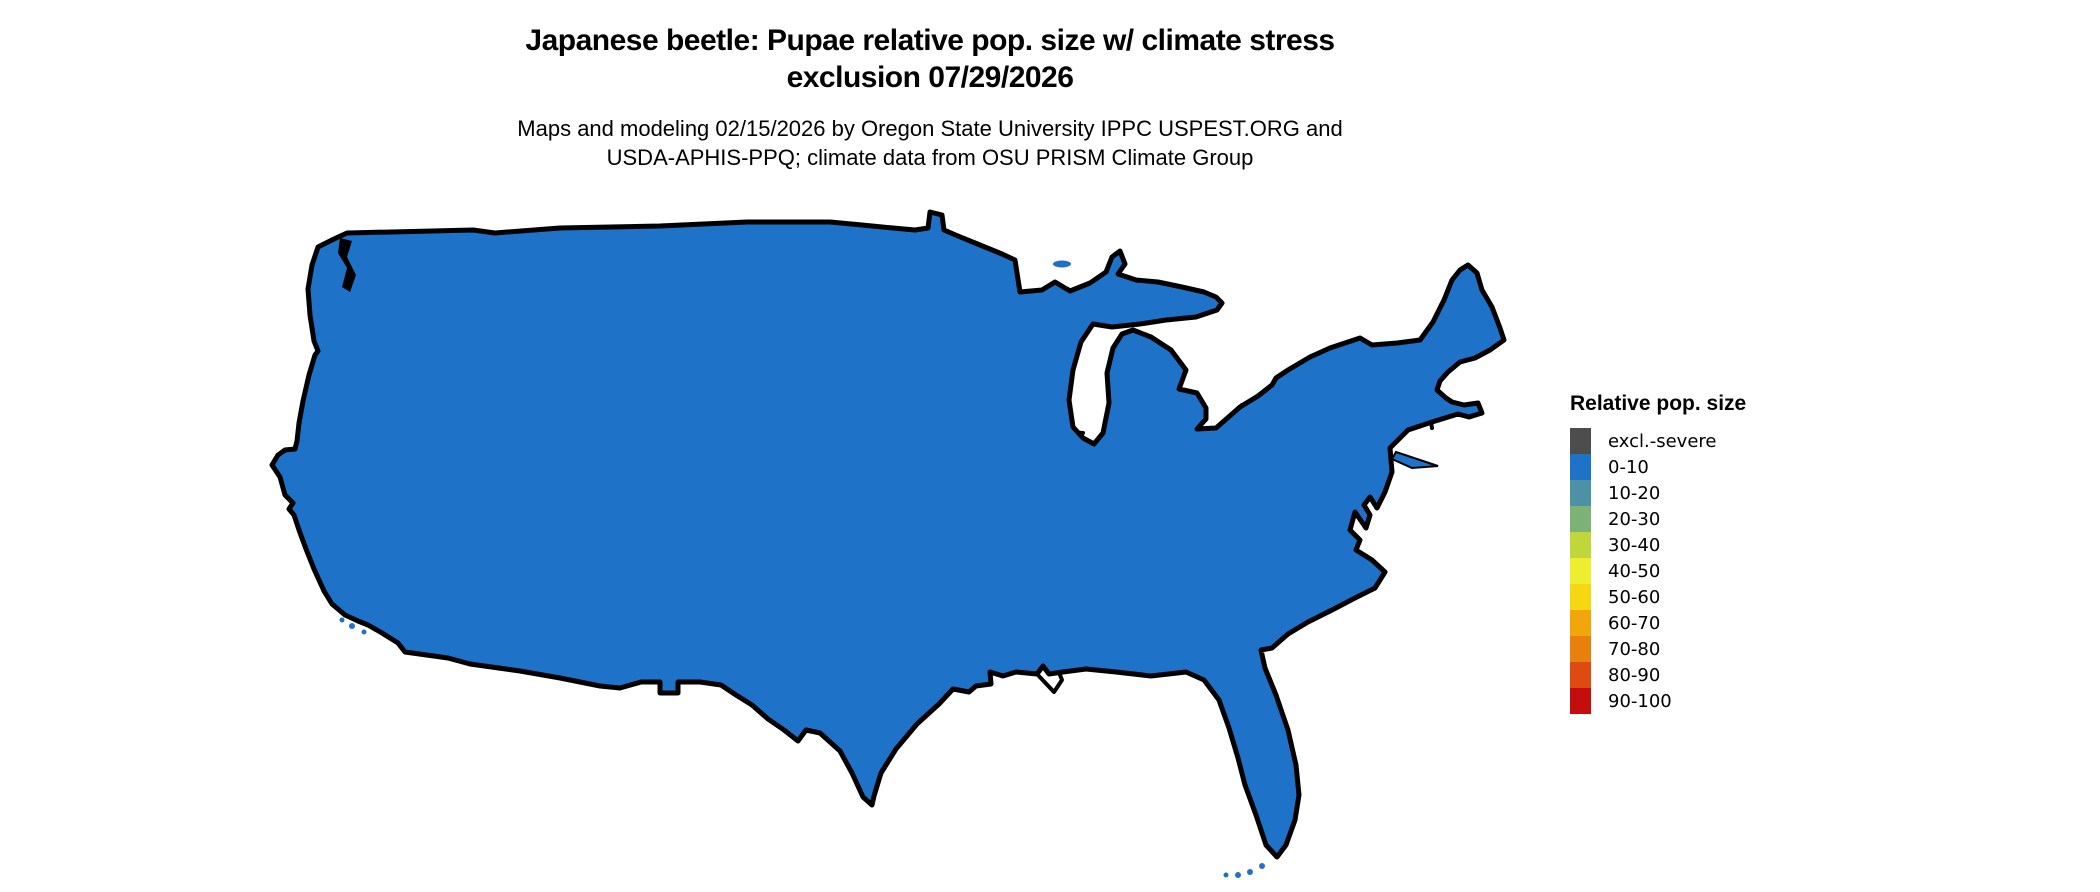 The image size is (2100, 892). I want to click on legend-title: Relative pop. size, so click(1658, 403).